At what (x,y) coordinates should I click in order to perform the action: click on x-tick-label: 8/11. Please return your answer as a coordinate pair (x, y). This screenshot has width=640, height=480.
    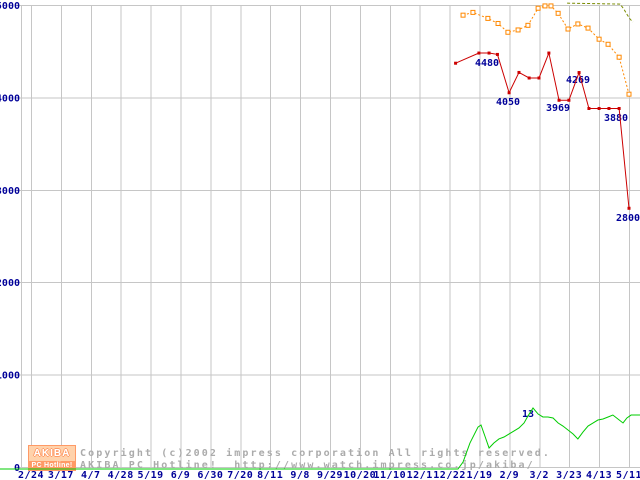
    Looking at the image, I should click on (270, 475).